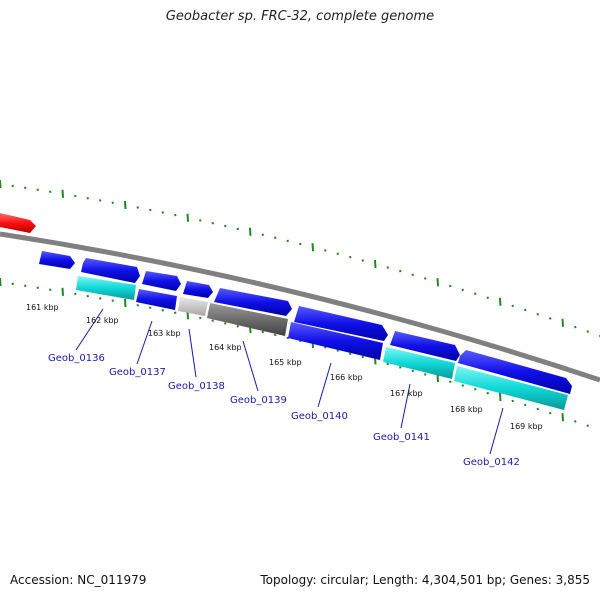  I want to click on gene-label: Geob_0141, so click(401, 437).